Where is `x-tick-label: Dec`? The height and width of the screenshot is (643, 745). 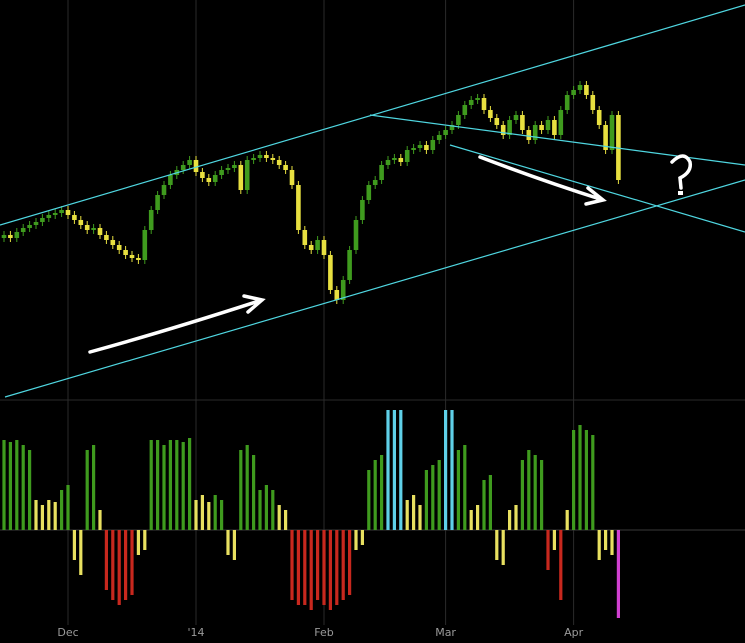
x-tick-label: Dec is located at coordinates (67, 632).